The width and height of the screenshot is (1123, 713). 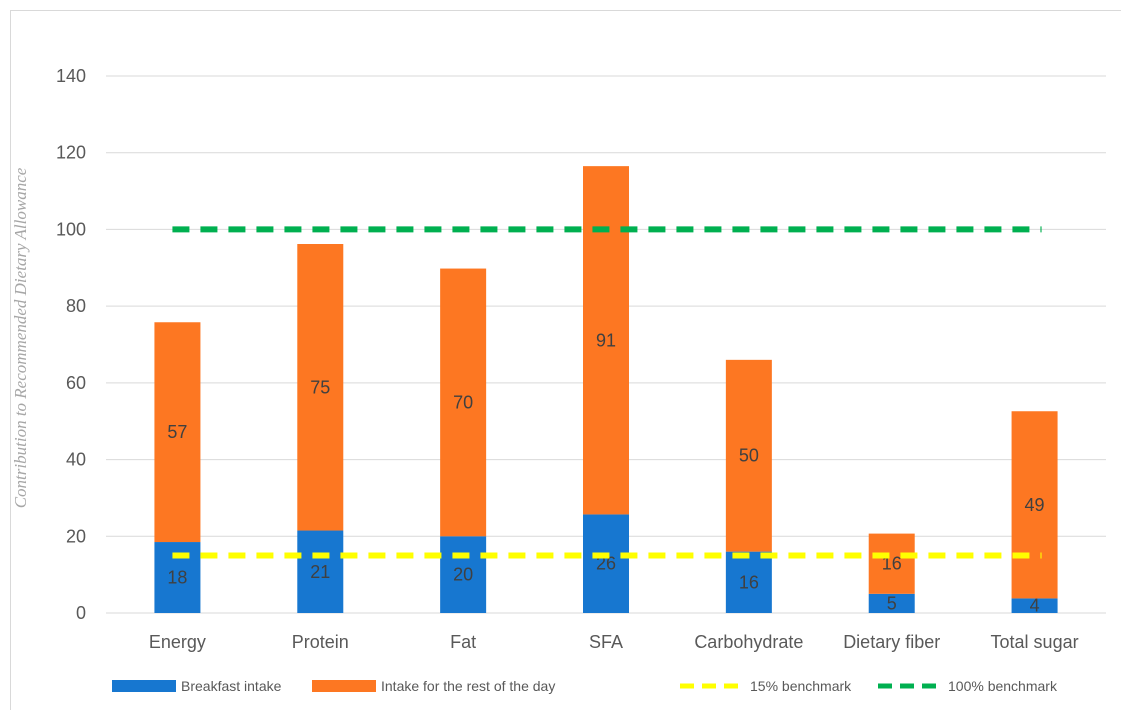 I want to click on legend-15-benchmark-label: 15% benchmark, so click(x=801, y=686).